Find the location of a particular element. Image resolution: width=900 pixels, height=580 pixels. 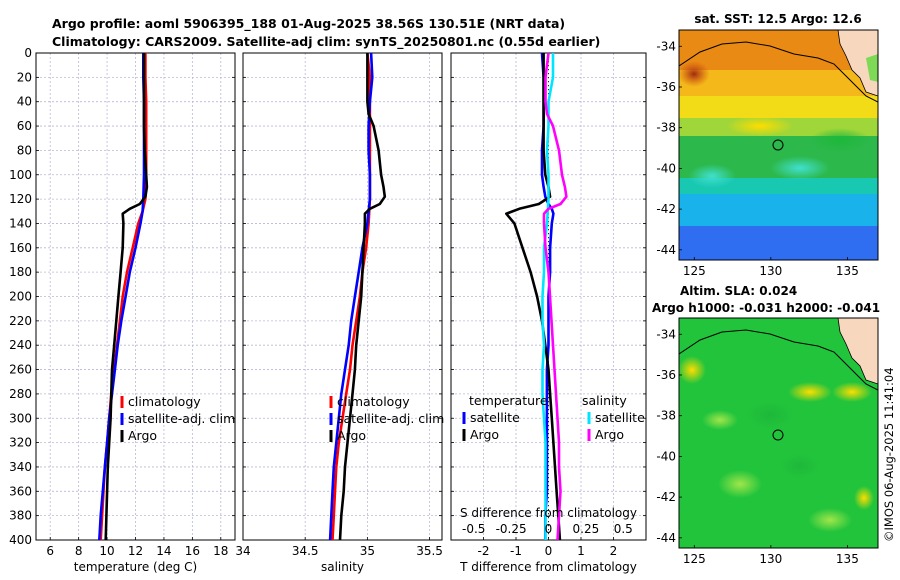

series-line-s-satellite is located at coordinates (548, 296).